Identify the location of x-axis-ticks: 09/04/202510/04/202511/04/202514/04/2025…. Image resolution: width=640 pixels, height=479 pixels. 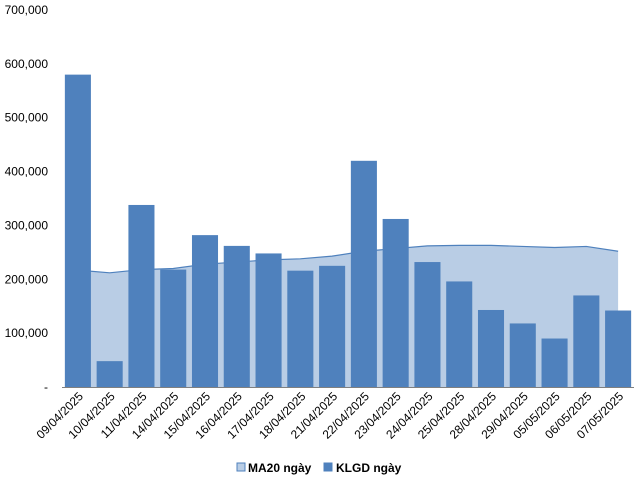
(330, 415).